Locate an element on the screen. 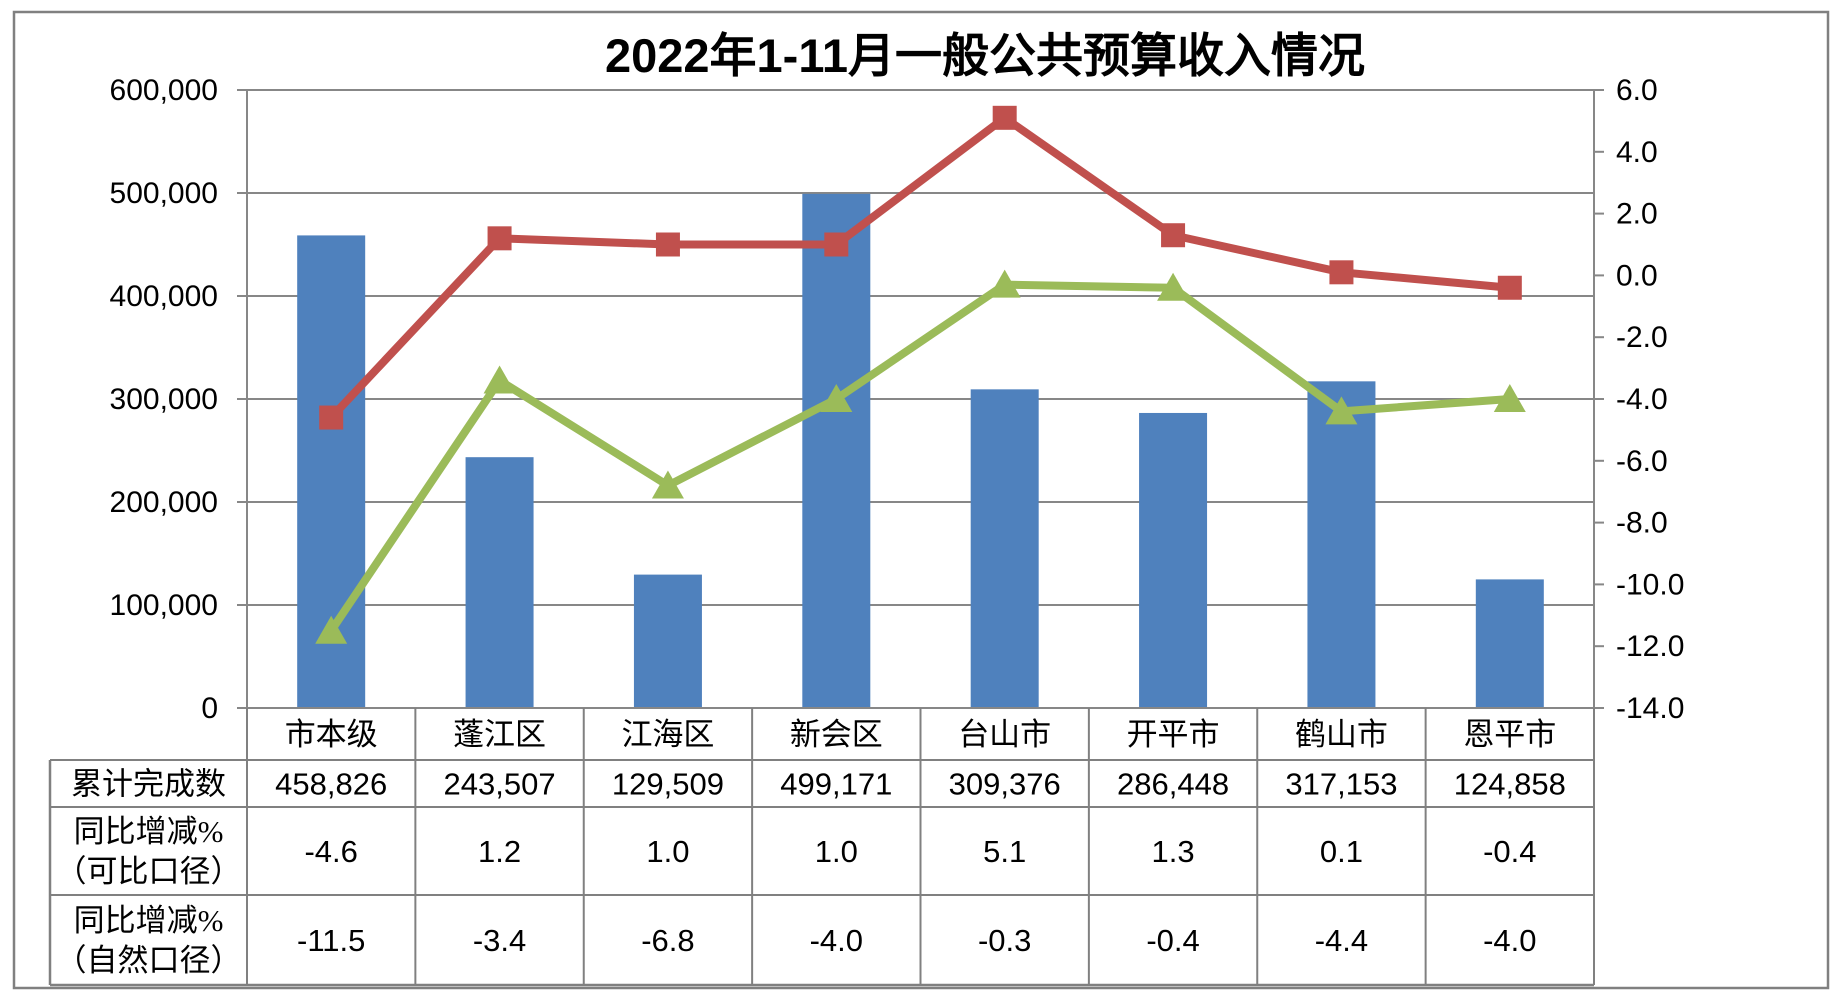 This screenshot has height=1000, width=1842. left-axis-tick-label: 300,000 is located at coordinates (164, 399).